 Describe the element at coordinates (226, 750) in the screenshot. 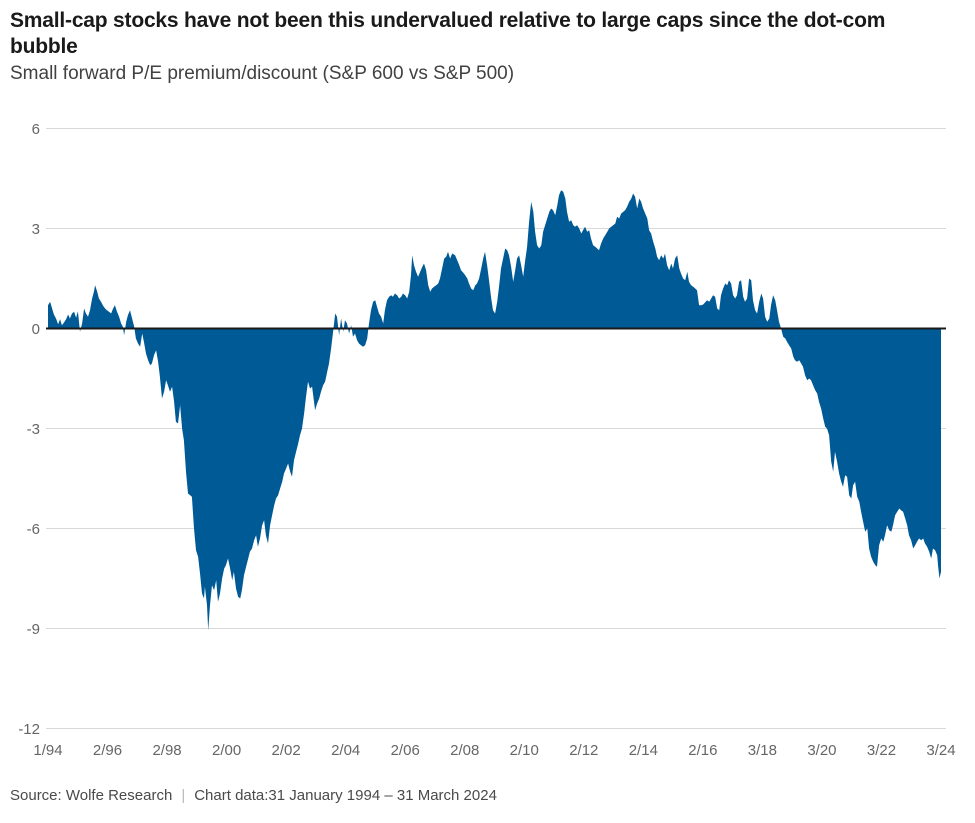

I see `x-tick-label: 2/00` at that location.